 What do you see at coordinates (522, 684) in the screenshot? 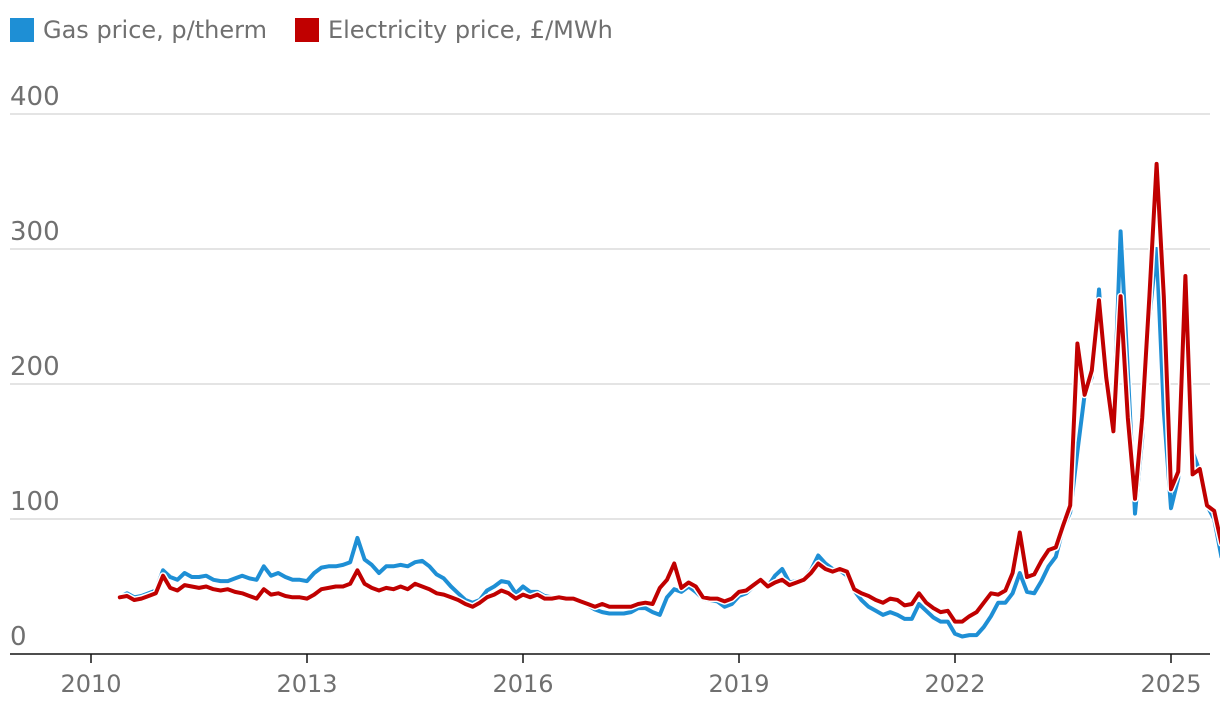
I see `x-tick-label-2016: 2016` at bounding box center [522, 684].